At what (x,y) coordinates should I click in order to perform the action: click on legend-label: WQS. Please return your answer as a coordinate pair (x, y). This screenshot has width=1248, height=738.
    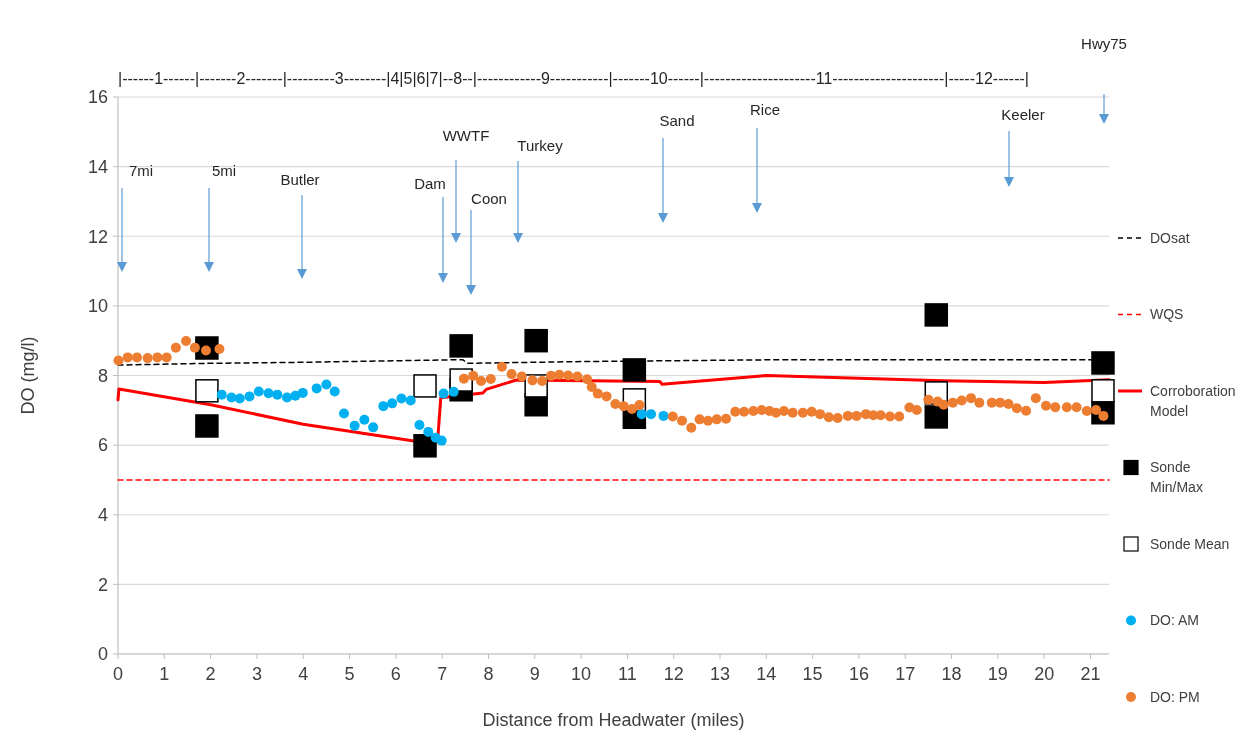
    Looking at the image, I should click on (1167, 314).